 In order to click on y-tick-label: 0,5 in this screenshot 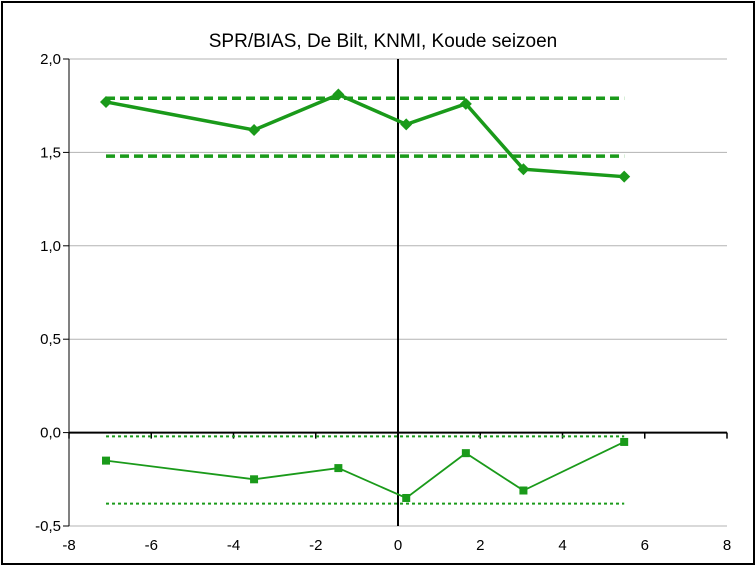, I will do `click(50, 339)`.